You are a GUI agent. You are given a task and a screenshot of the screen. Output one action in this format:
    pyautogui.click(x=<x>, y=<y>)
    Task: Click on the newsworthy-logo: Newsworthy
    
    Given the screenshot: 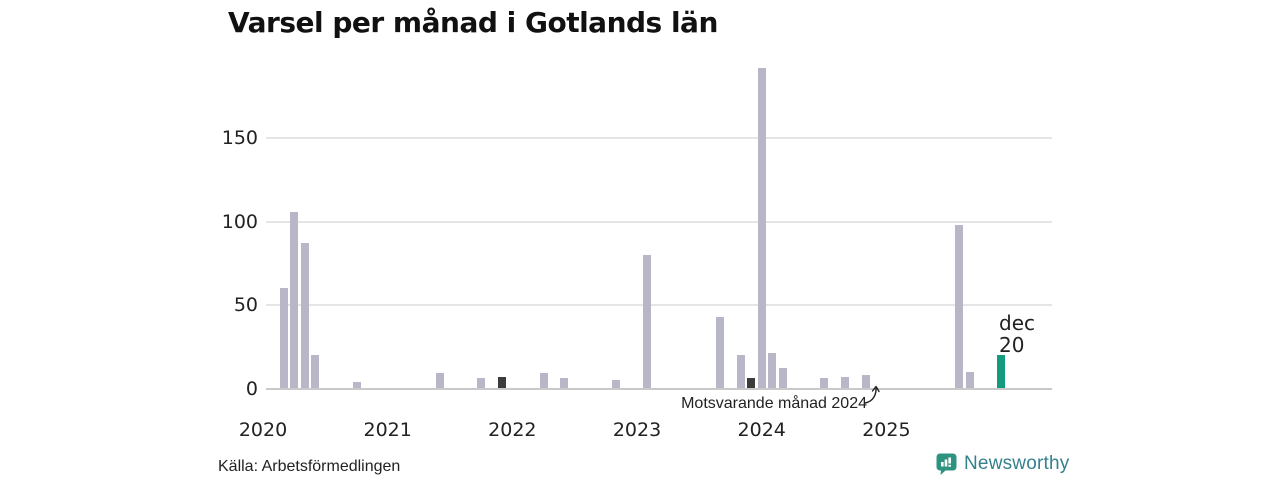 What is the action you would take?
    pyautogui.click(x=1002, y=464)
    